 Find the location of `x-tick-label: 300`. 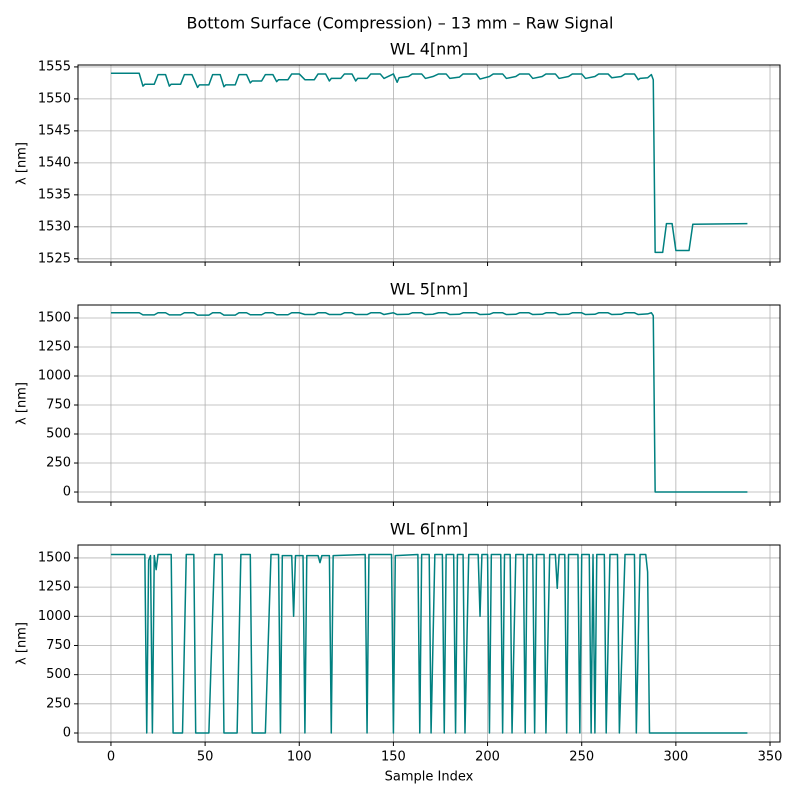

x-tick-label: 300 is located at coordinates (675, 757).